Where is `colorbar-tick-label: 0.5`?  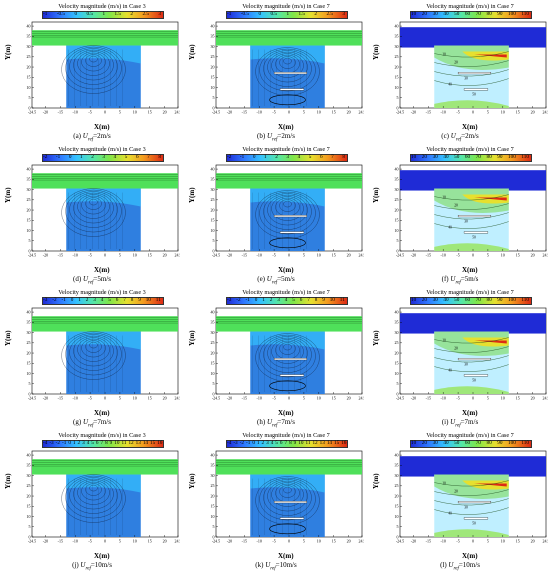
colorbar-tick-label: 0.5 is located at coordinates (89, 14).